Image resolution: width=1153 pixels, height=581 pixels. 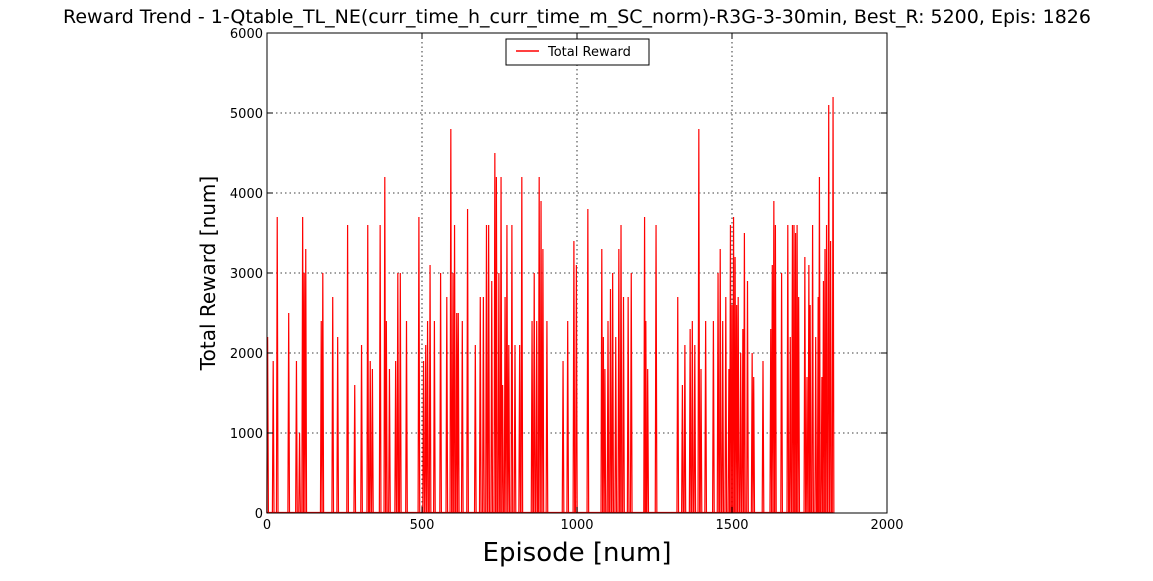 I want to click on legend: Total Reward, so click(x=577, y=52).